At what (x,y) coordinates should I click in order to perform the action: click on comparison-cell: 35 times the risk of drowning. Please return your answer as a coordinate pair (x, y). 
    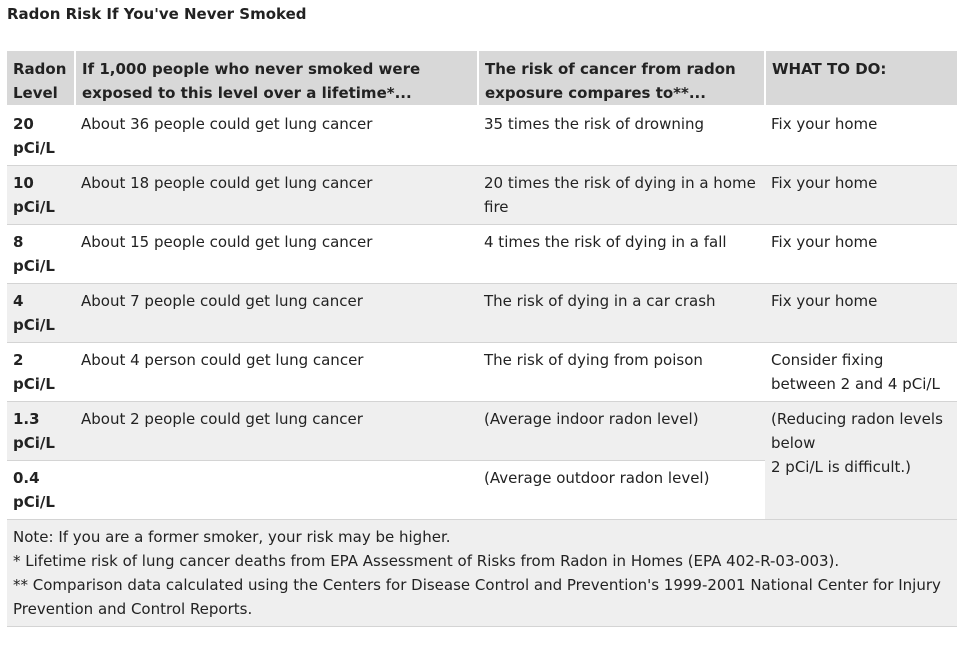
    Looking at the image, I should click on (621, 136).